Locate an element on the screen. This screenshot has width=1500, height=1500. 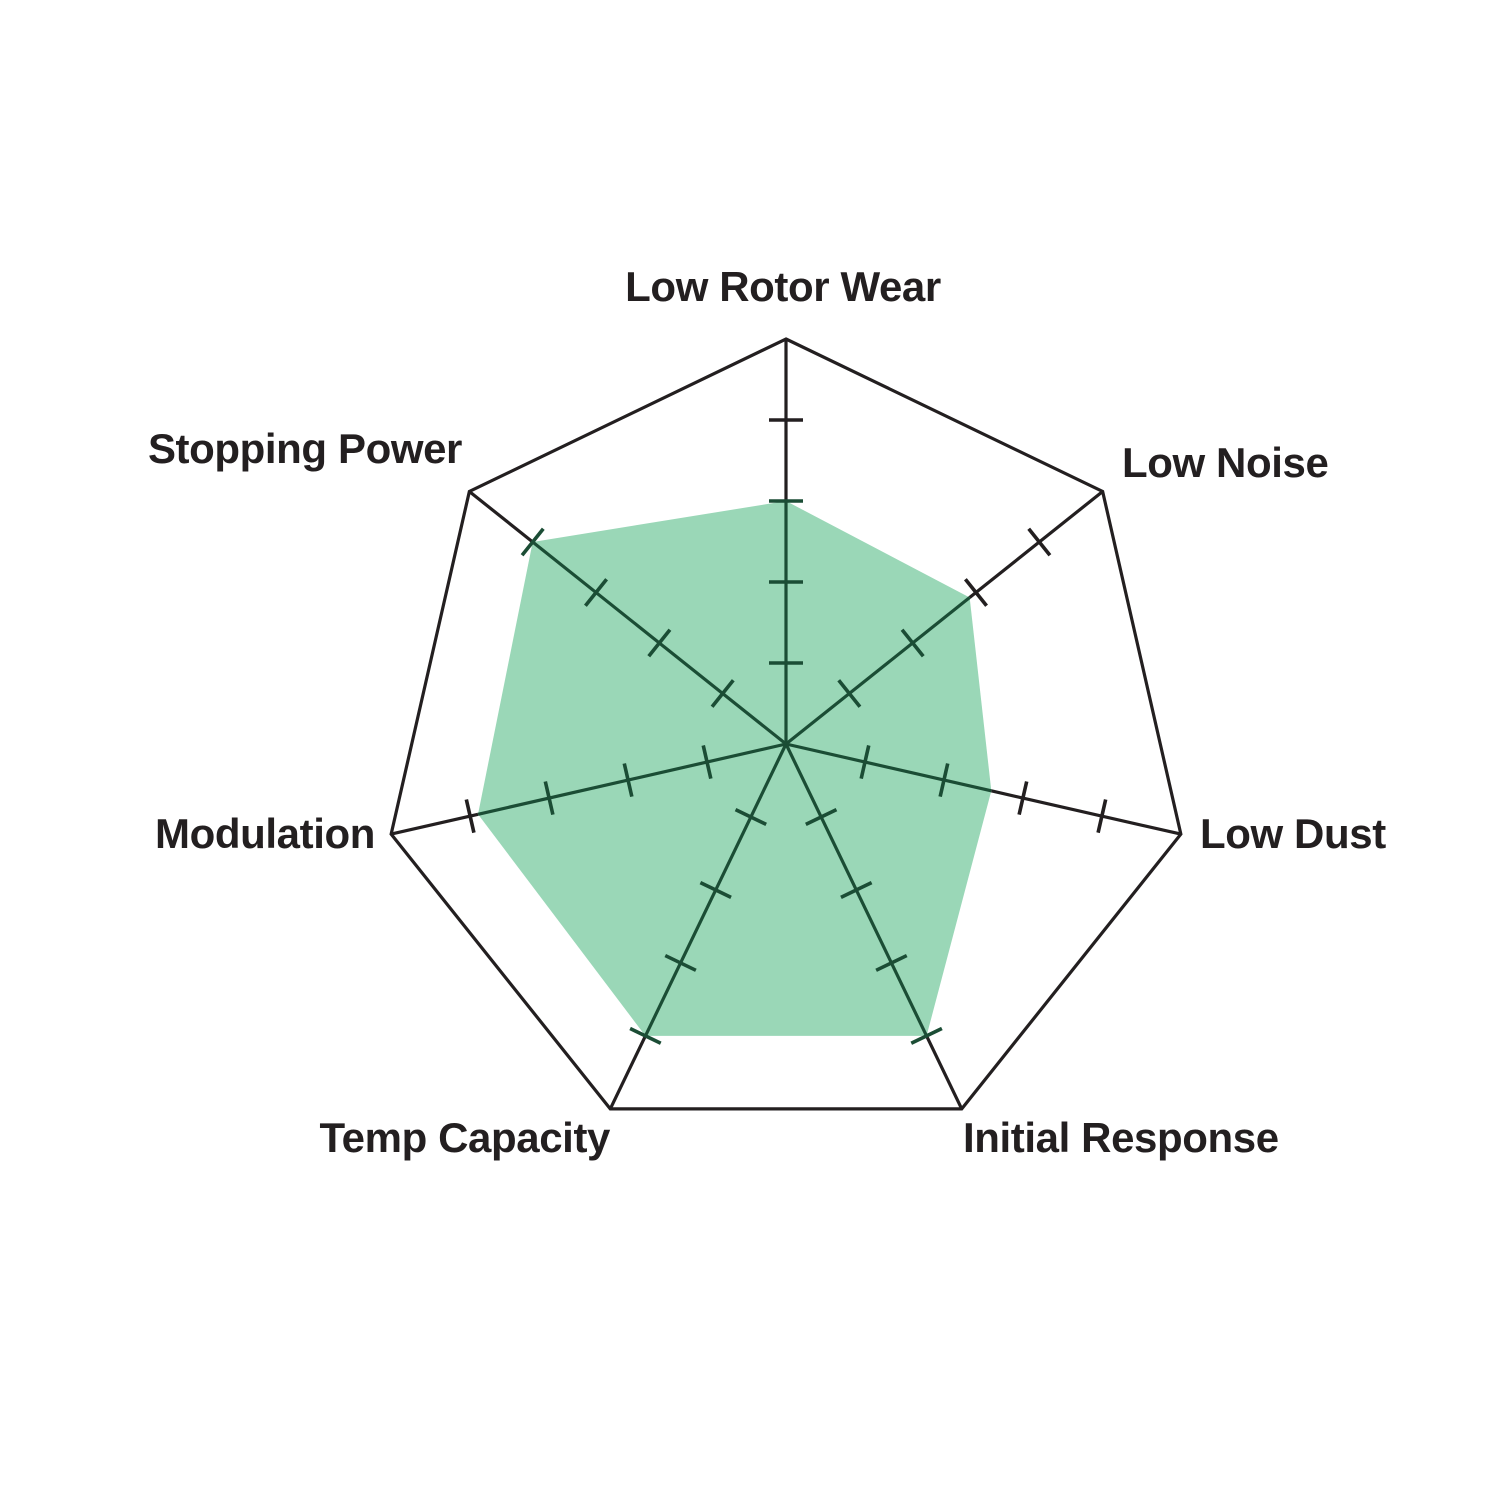
axis-label-low-dust: Low Dust is located at coordinates (1293, 833).